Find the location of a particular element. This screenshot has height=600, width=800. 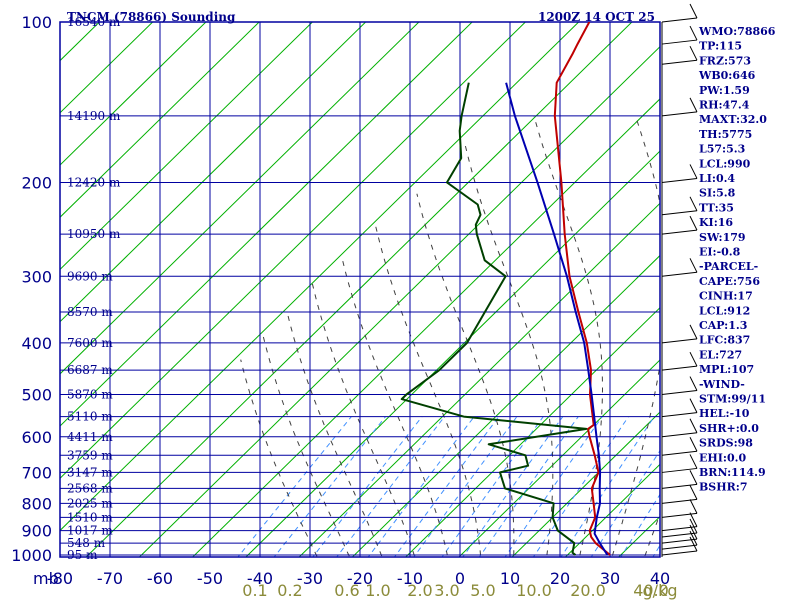

index-label: -PARCEL- is located at coordinates (728, 266).